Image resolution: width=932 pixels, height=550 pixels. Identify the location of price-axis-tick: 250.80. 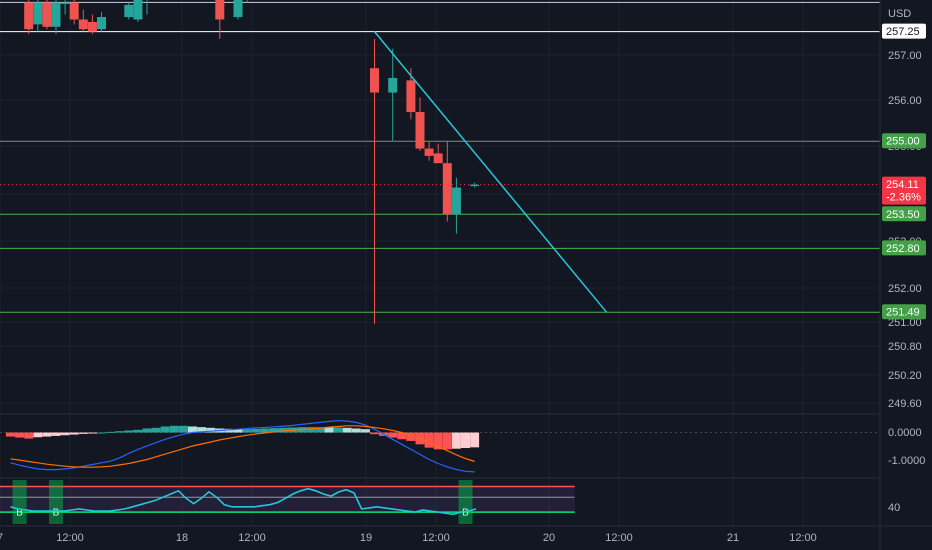
(905, 347).